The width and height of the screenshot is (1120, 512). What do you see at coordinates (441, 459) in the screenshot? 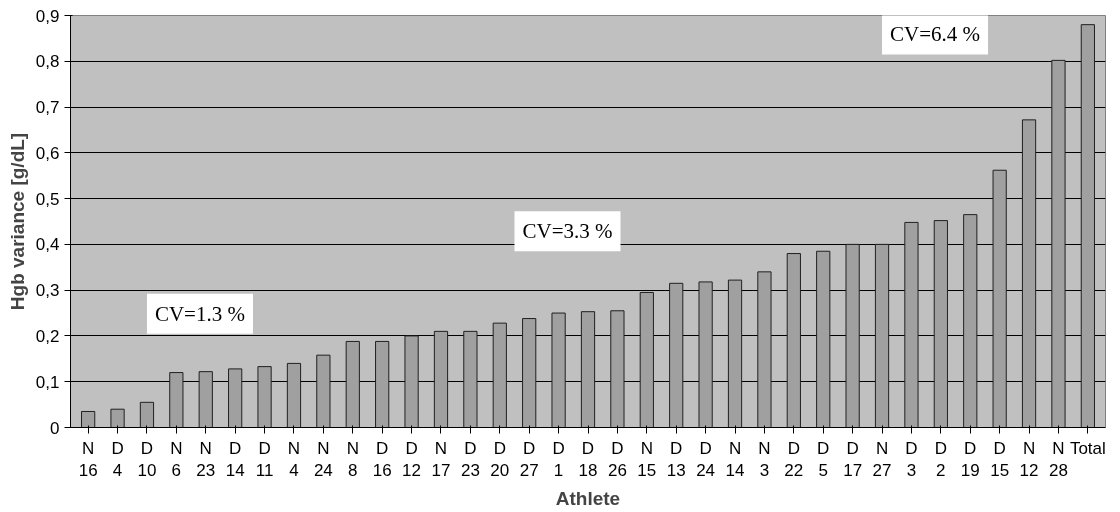
I see `x-tick-label: N 17` at bounding box center [441, 459].